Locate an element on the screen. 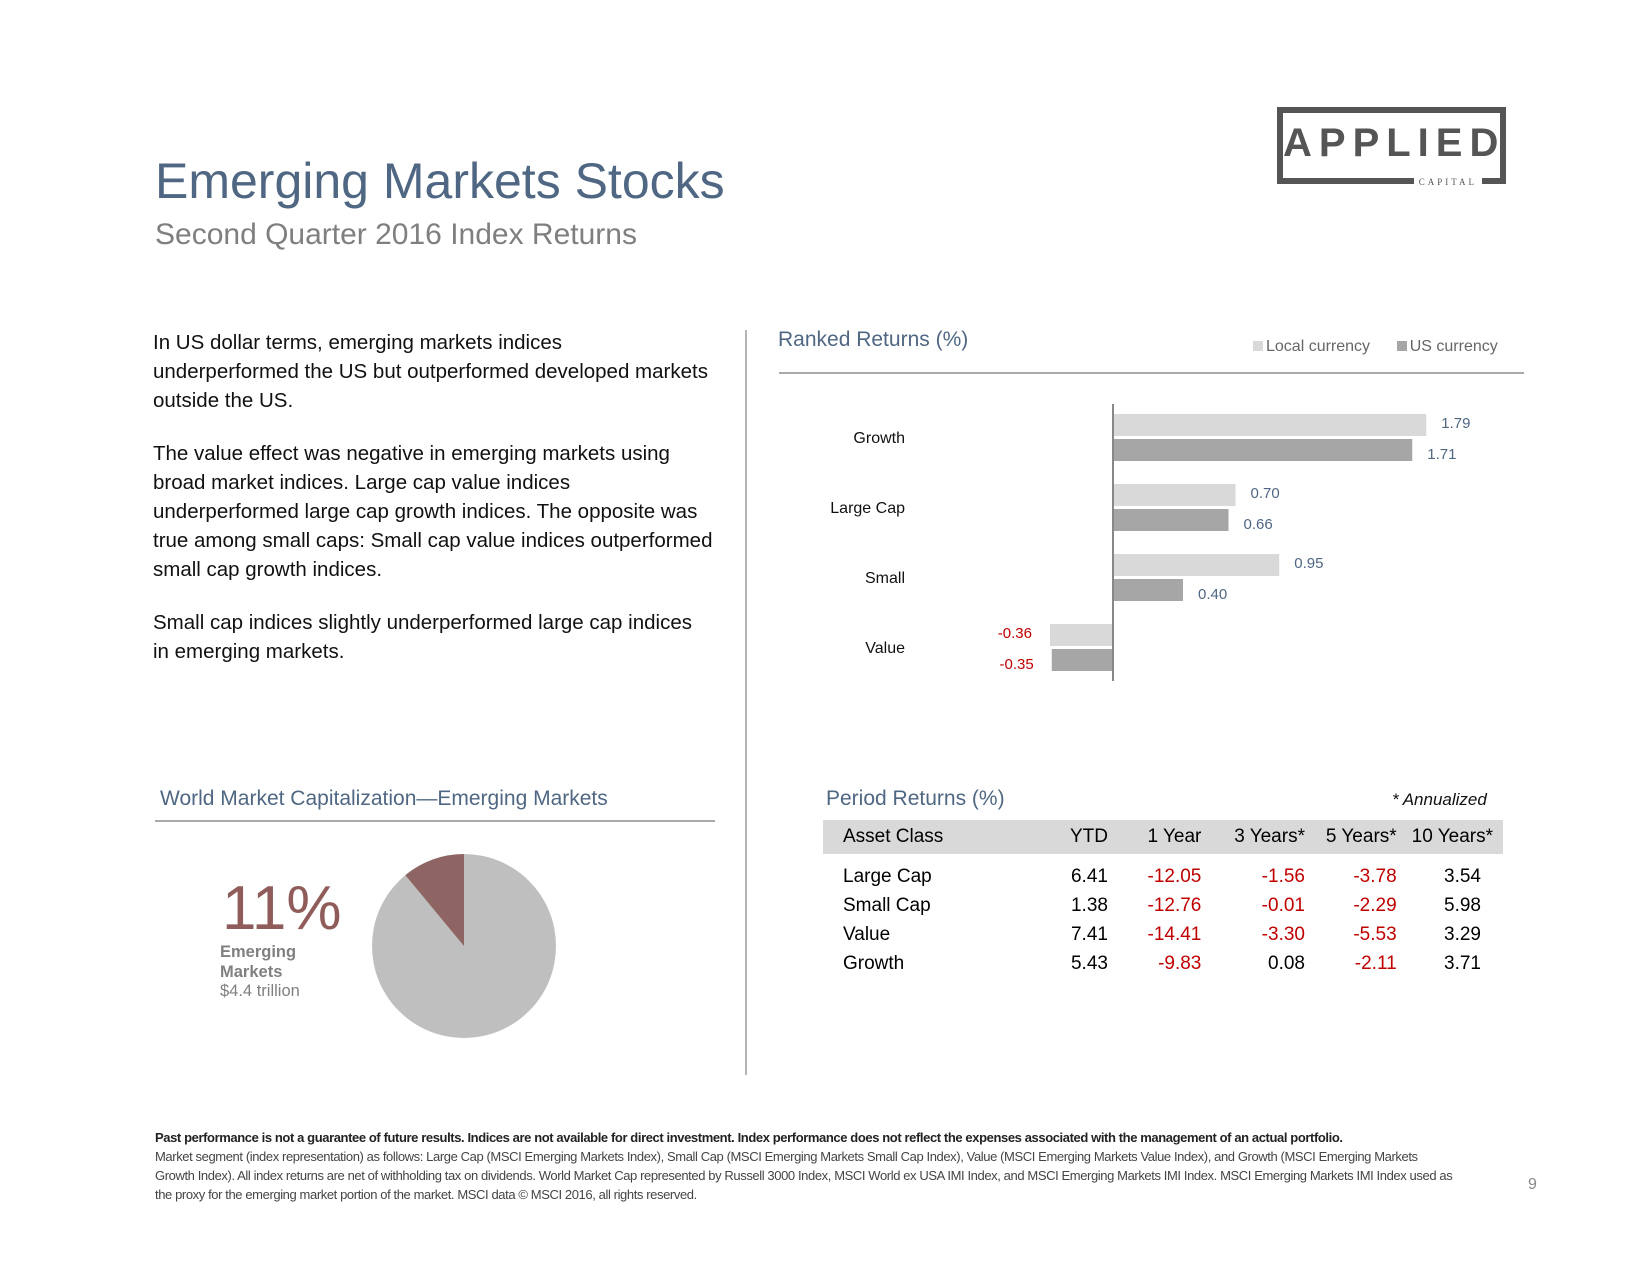 The height and width of the screenshot is (1275, 1650). asset-class-cell: Small Cap is located at coordinates (887, 905).